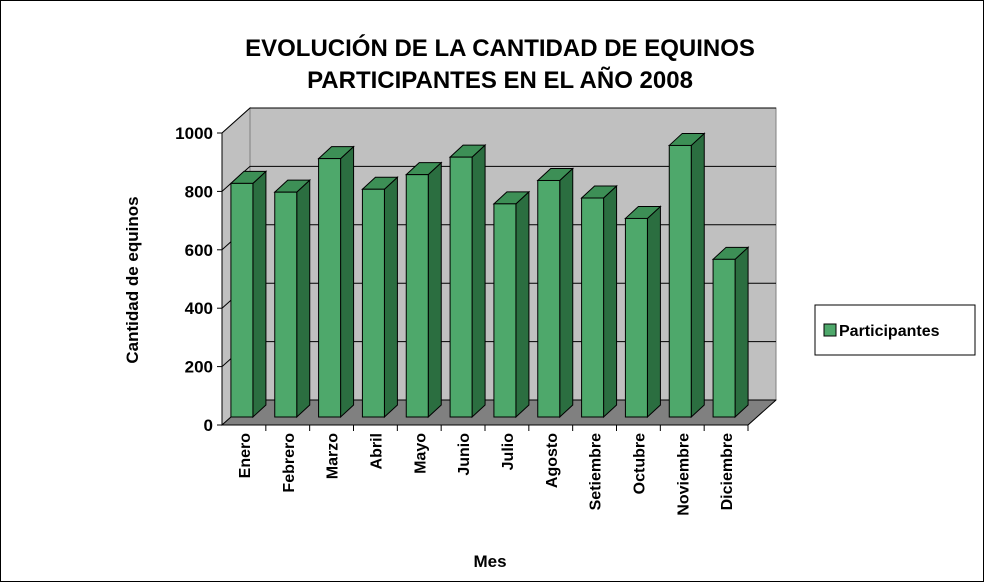 The image size is (984, 582). Describe the element at coordinates (762, 412) in the screenshot. I see `x-axis-depth` at that location.